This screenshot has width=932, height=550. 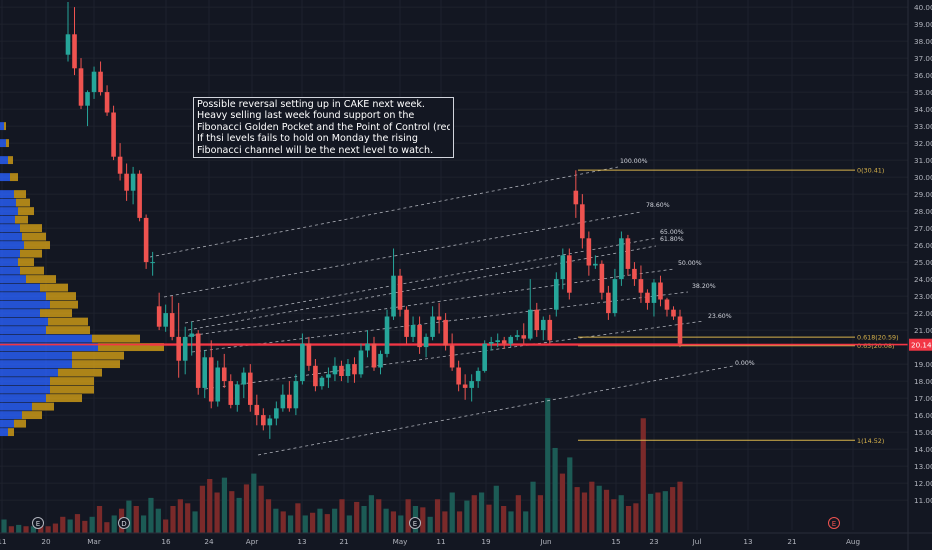 What do you see at coordinates (545, 541) in the screenshot?
I see `time-tick-label: Jun` at bounding box center [545, 541].